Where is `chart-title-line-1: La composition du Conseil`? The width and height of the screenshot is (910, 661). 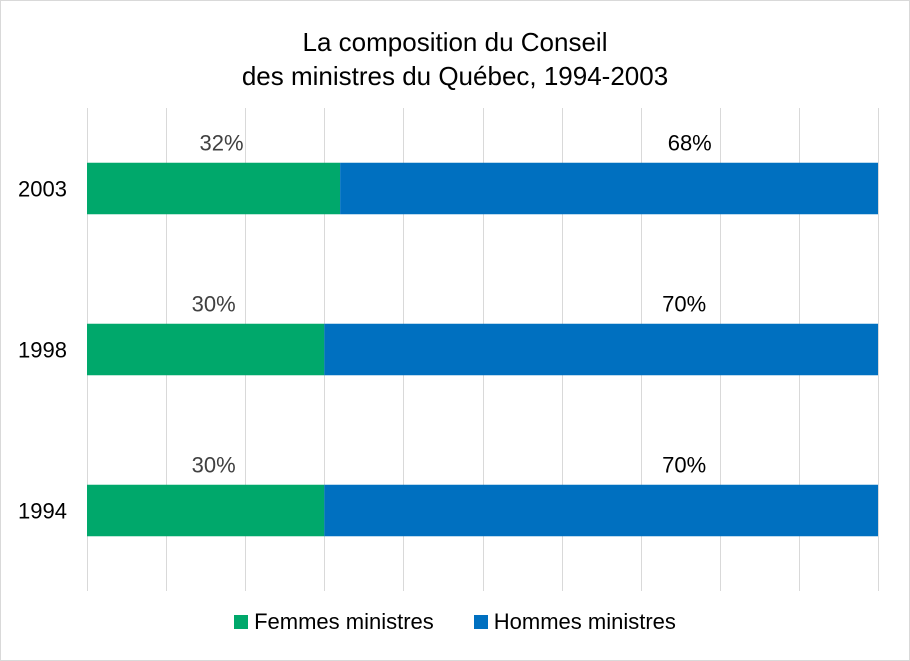 chart-title-line-1: La composition du Conseil is located at coordinates (455, 42).